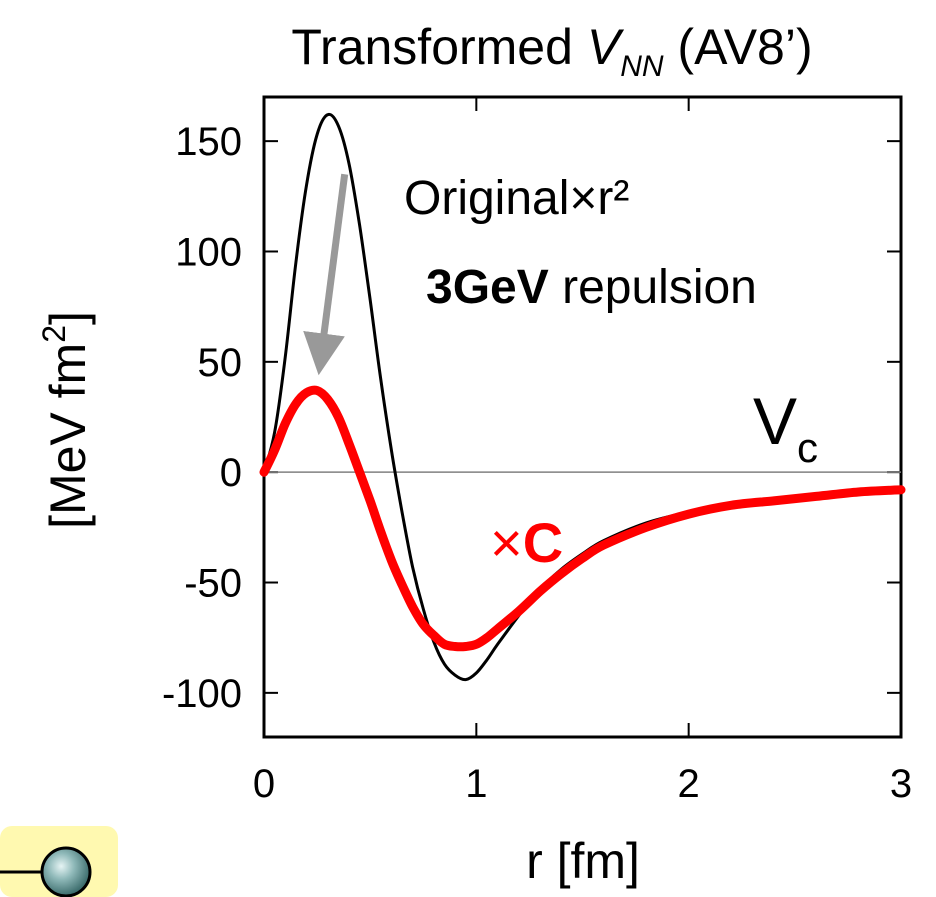  Describe the element at coordinates (516, 198) in the screenshot. I see `original-label: Original×r²` at that location.